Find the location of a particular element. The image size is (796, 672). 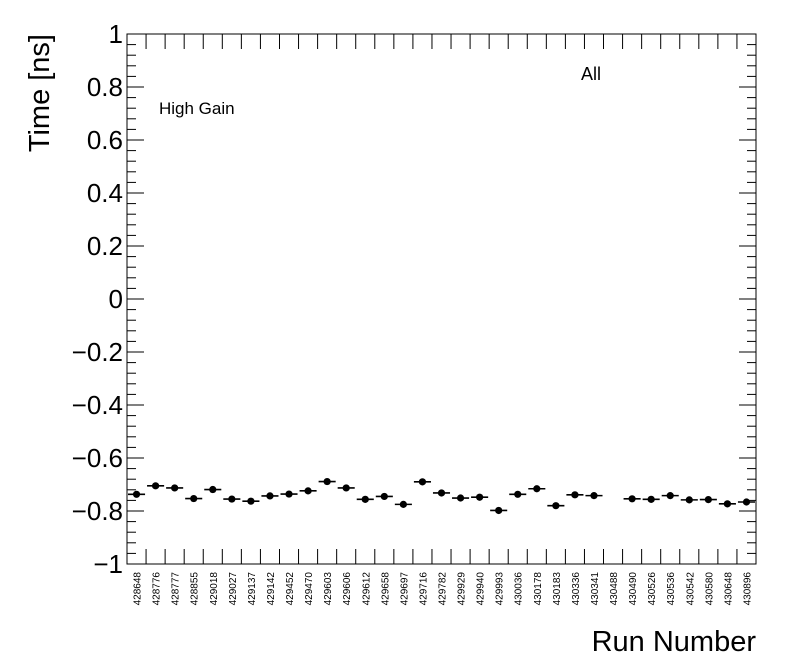

x-tick-label: 430896 is located at coordinates (747, 589).